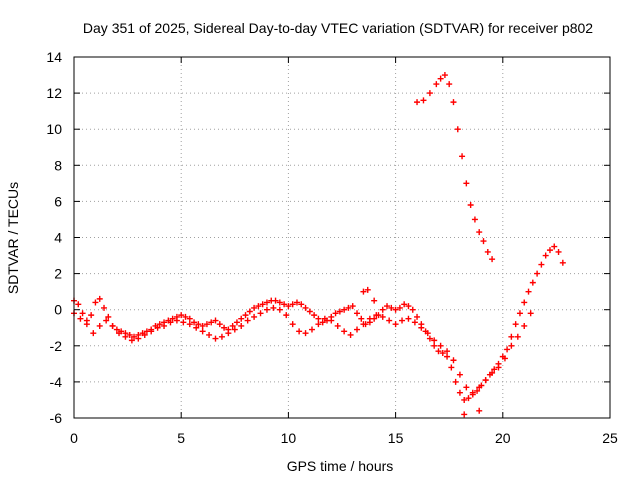 This screenshot has height=480, width=640. I want to click on y-tick-label: 2, so click(58, 274).